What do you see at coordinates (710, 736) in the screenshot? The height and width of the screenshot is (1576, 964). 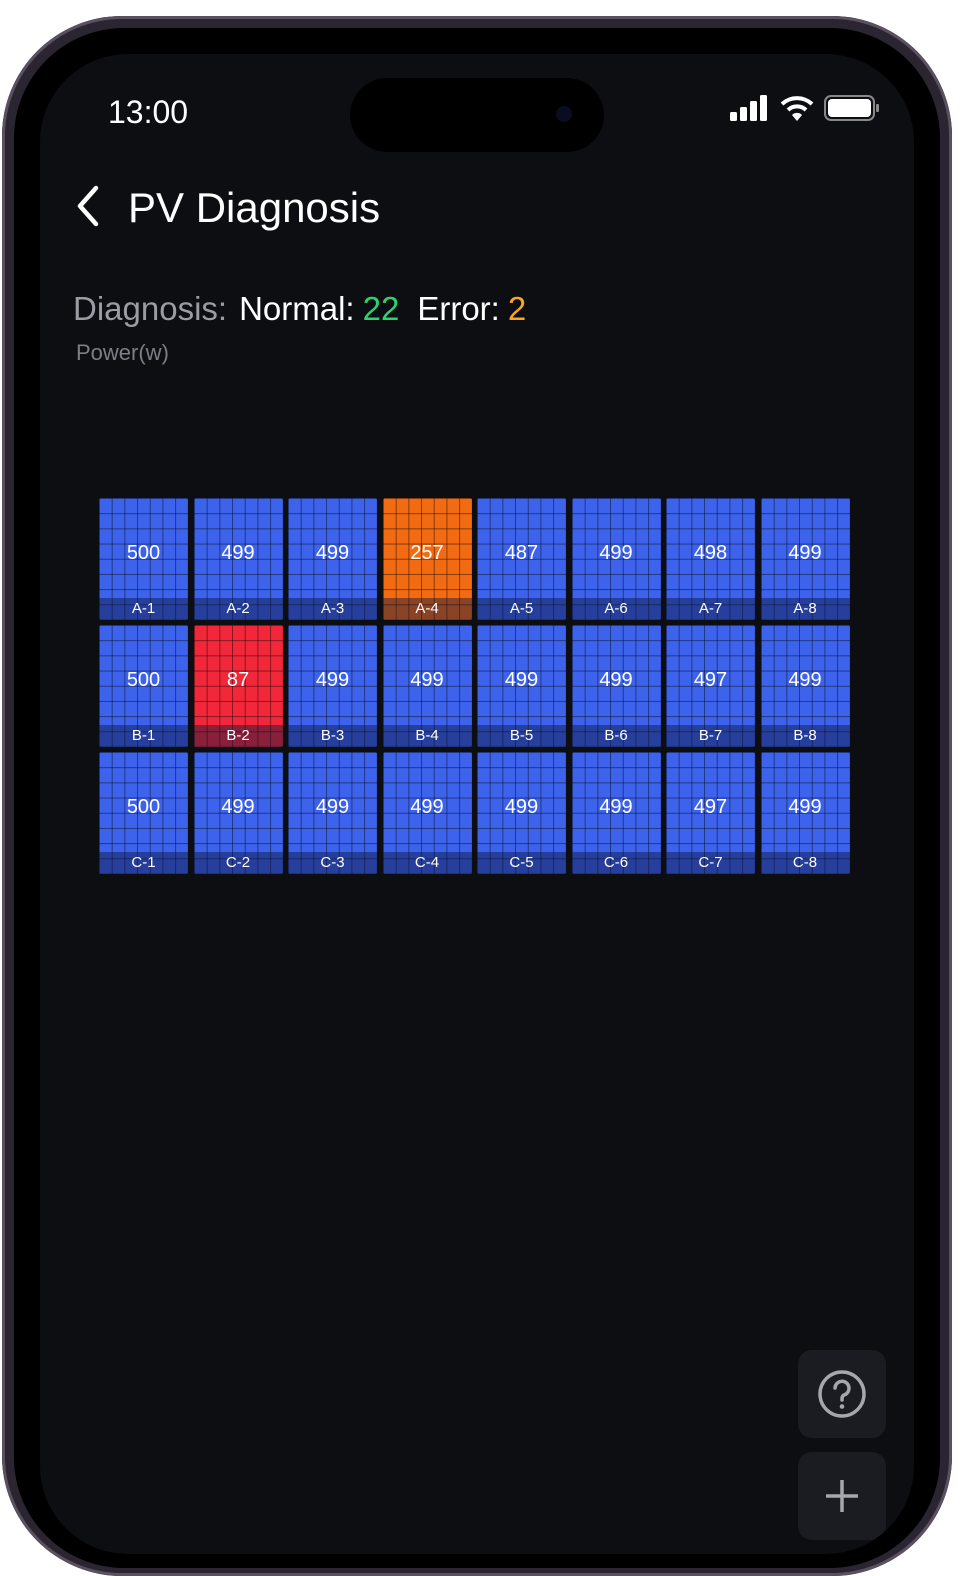 I see `panel-id: B-7` at bounding box center [710, 736].